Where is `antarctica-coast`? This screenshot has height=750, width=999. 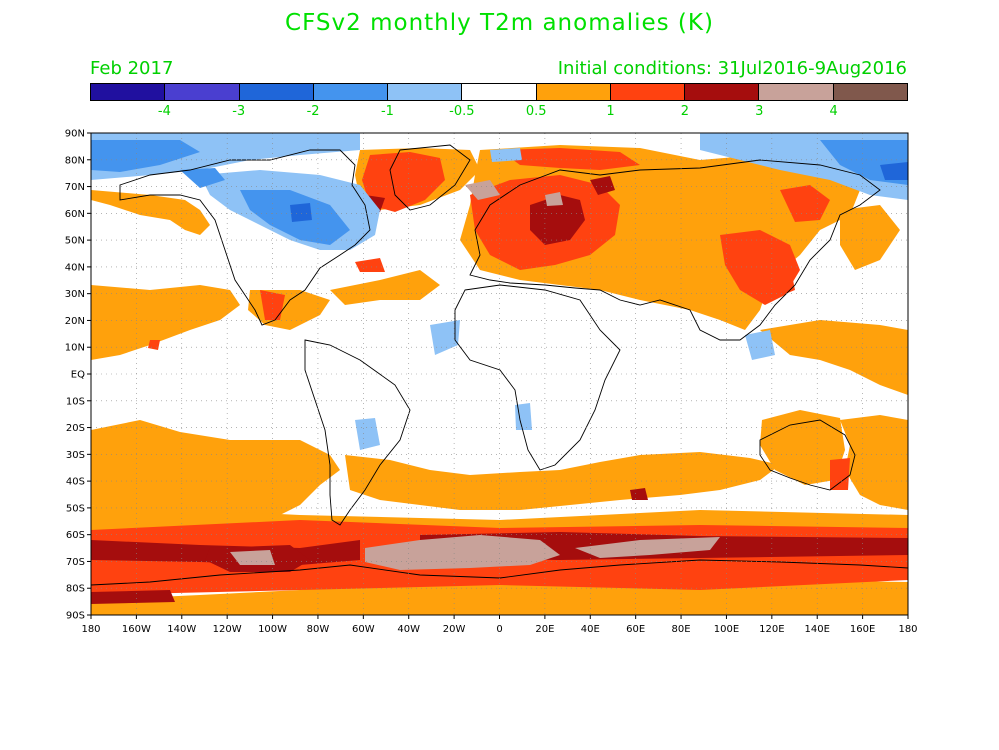 antarctica-coast is located at coordinates (499, 572).